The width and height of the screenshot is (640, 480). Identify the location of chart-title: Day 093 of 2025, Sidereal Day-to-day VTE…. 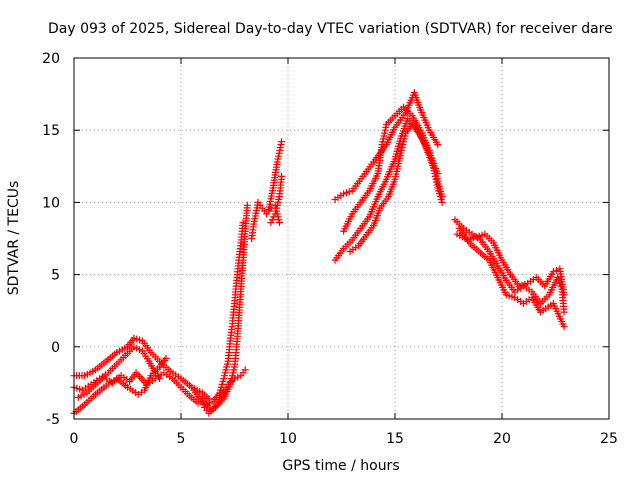
(330, 29).